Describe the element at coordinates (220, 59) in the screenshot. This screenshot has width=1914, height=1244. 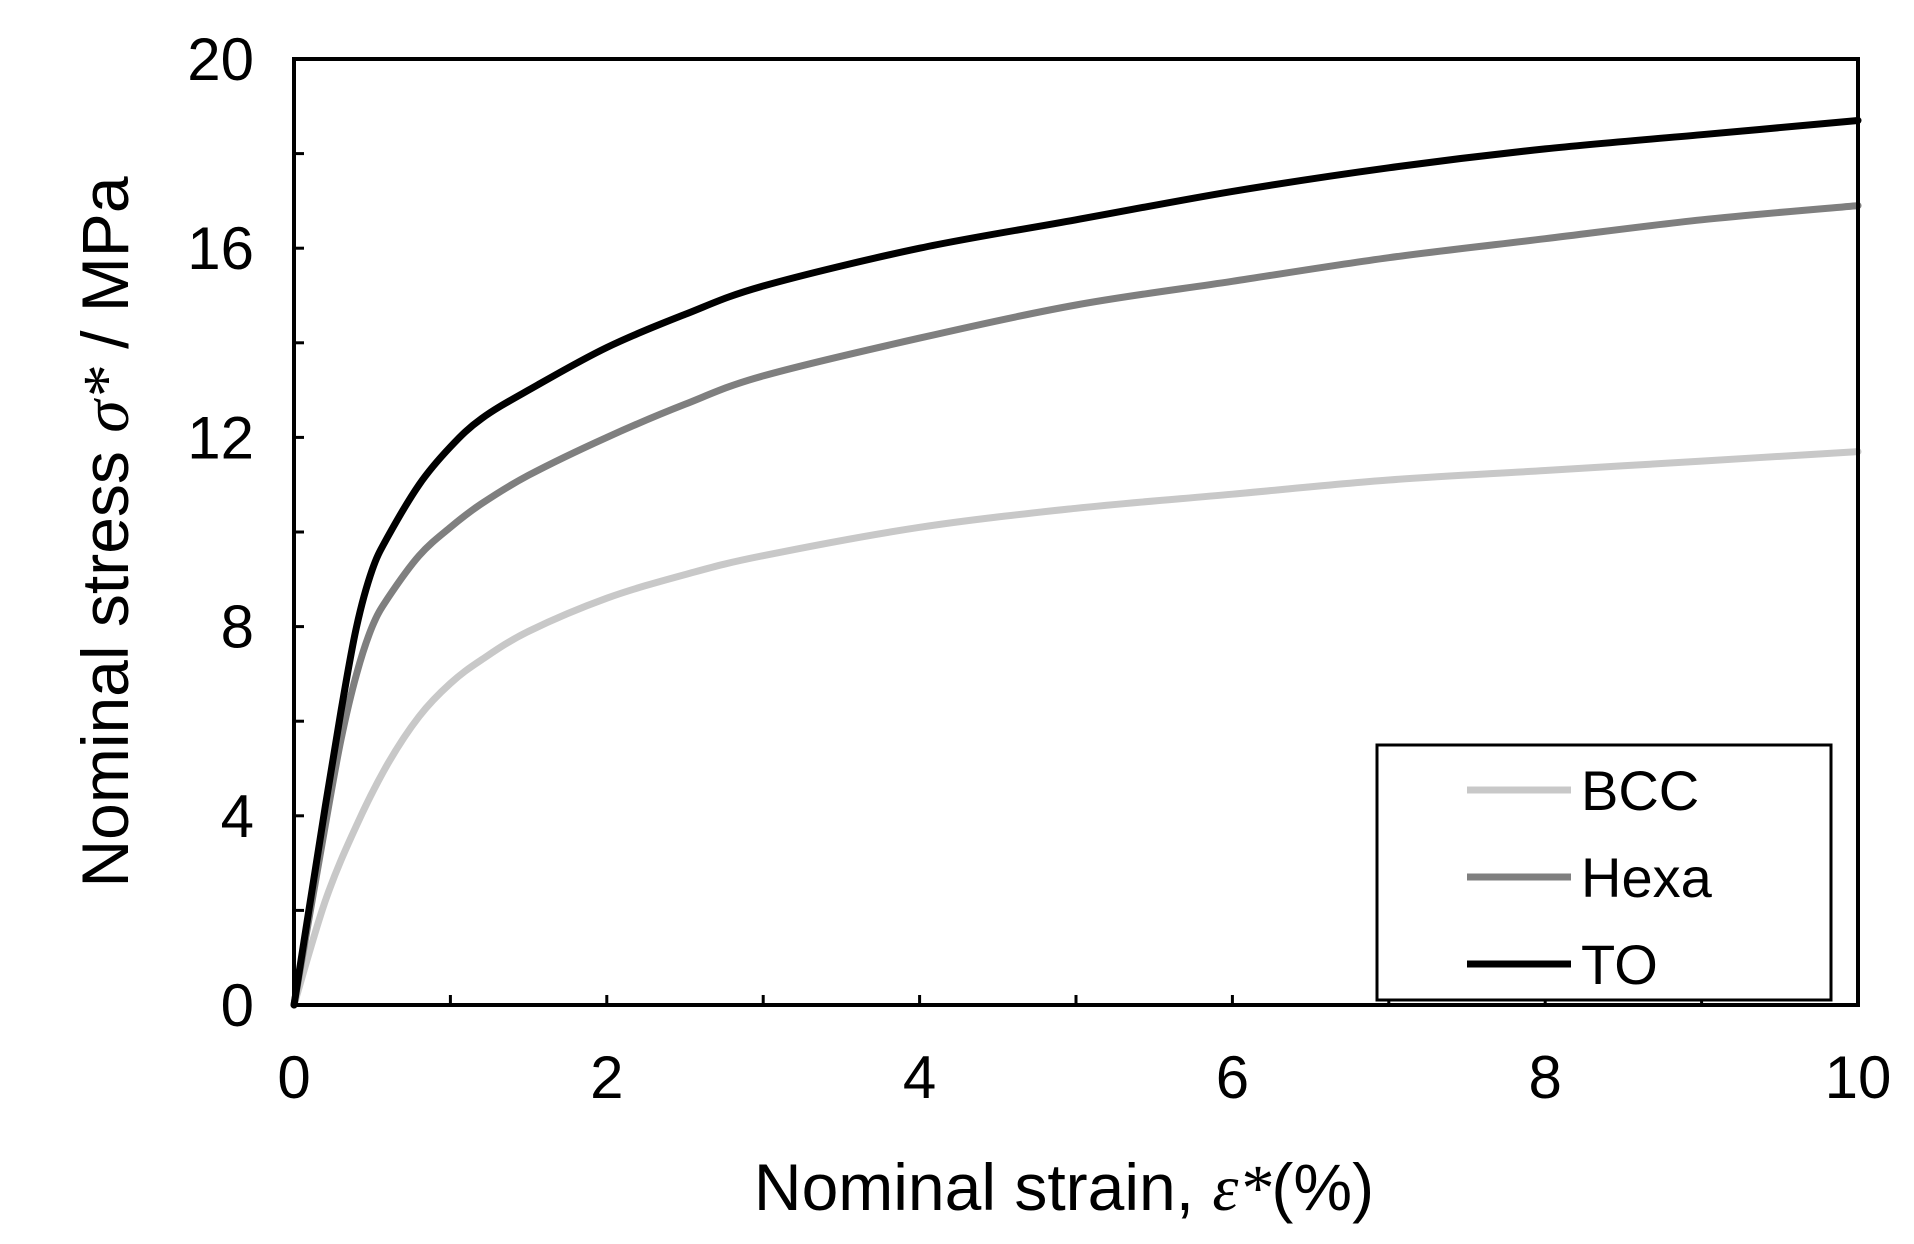
I see `y-tick-label: 20` at that location.